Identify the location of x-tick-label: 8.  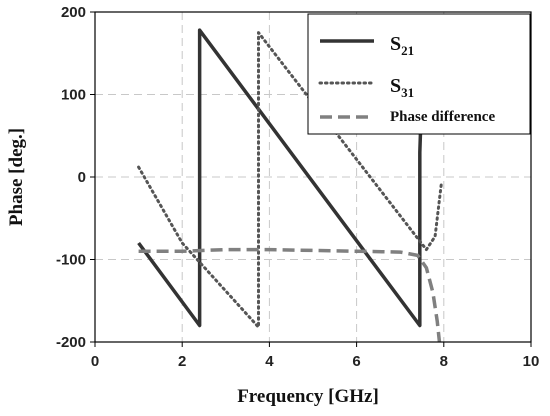
(444, 361).